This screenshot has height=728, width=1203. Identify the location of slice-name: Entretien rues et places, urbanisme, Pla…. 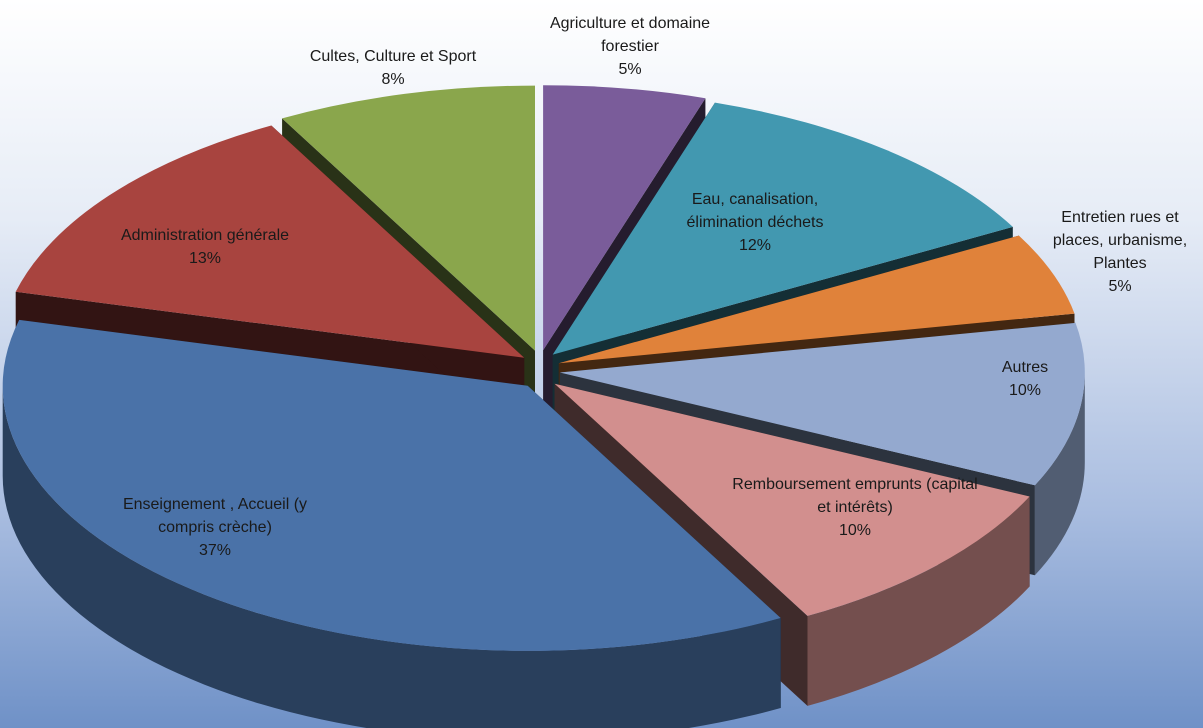
(1120, 240).